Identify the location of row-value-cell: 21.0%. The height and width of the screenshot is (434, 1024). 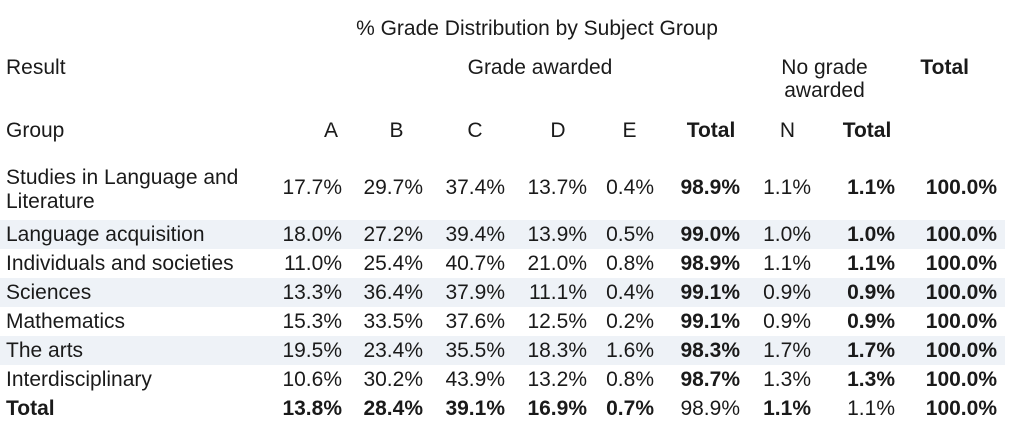
(557, 263).